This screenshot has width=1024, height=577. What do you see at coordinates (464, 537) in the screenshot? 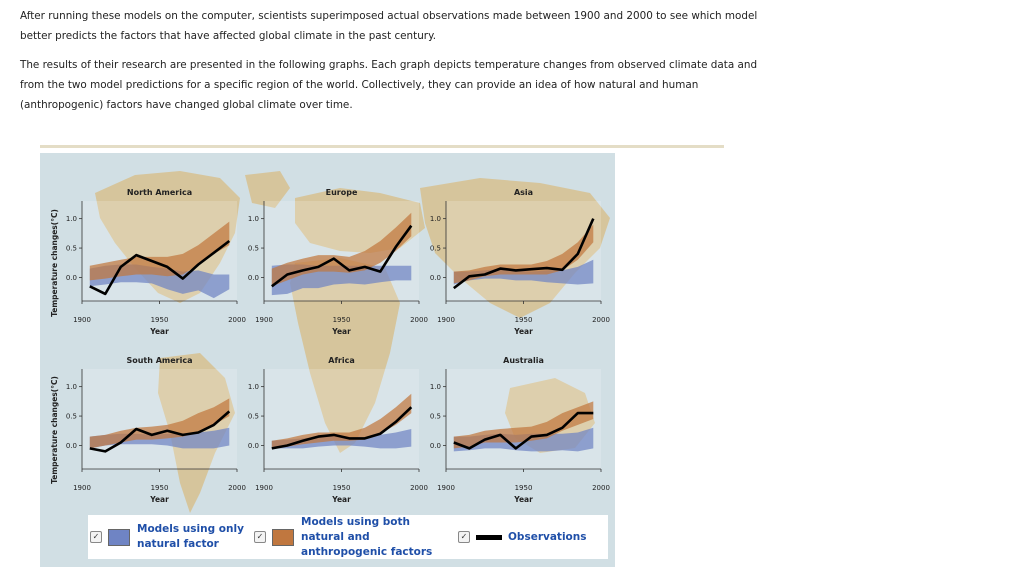
I see `legend-observations-checkbox: ✓` at bounding box center [464, 537].